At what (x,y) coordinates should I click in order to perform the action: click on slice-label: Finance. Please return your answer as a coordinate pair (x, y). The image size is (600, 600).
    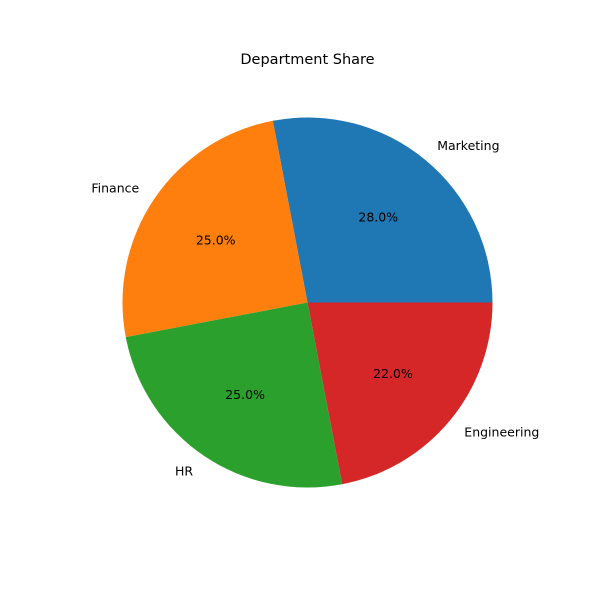
    Looking at the image, I should click on (115, 188).